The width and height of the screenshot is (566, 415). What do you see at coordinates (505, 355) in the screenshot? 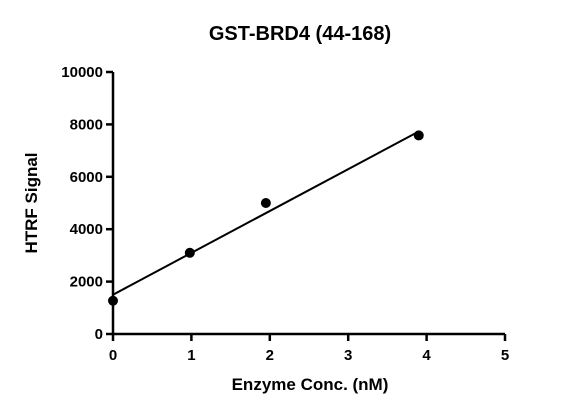
I see `x-tick-label: 5` at bounding box center [505, 355].